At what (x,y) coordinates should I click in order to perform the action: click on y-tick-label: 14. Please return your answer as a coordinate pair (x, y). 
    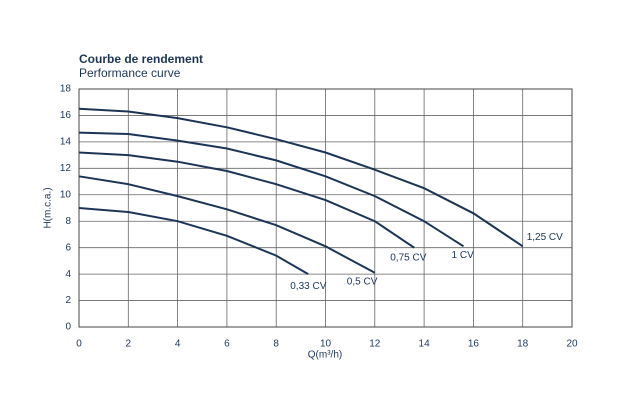
    Looking at the image, I should click on (66, 142).